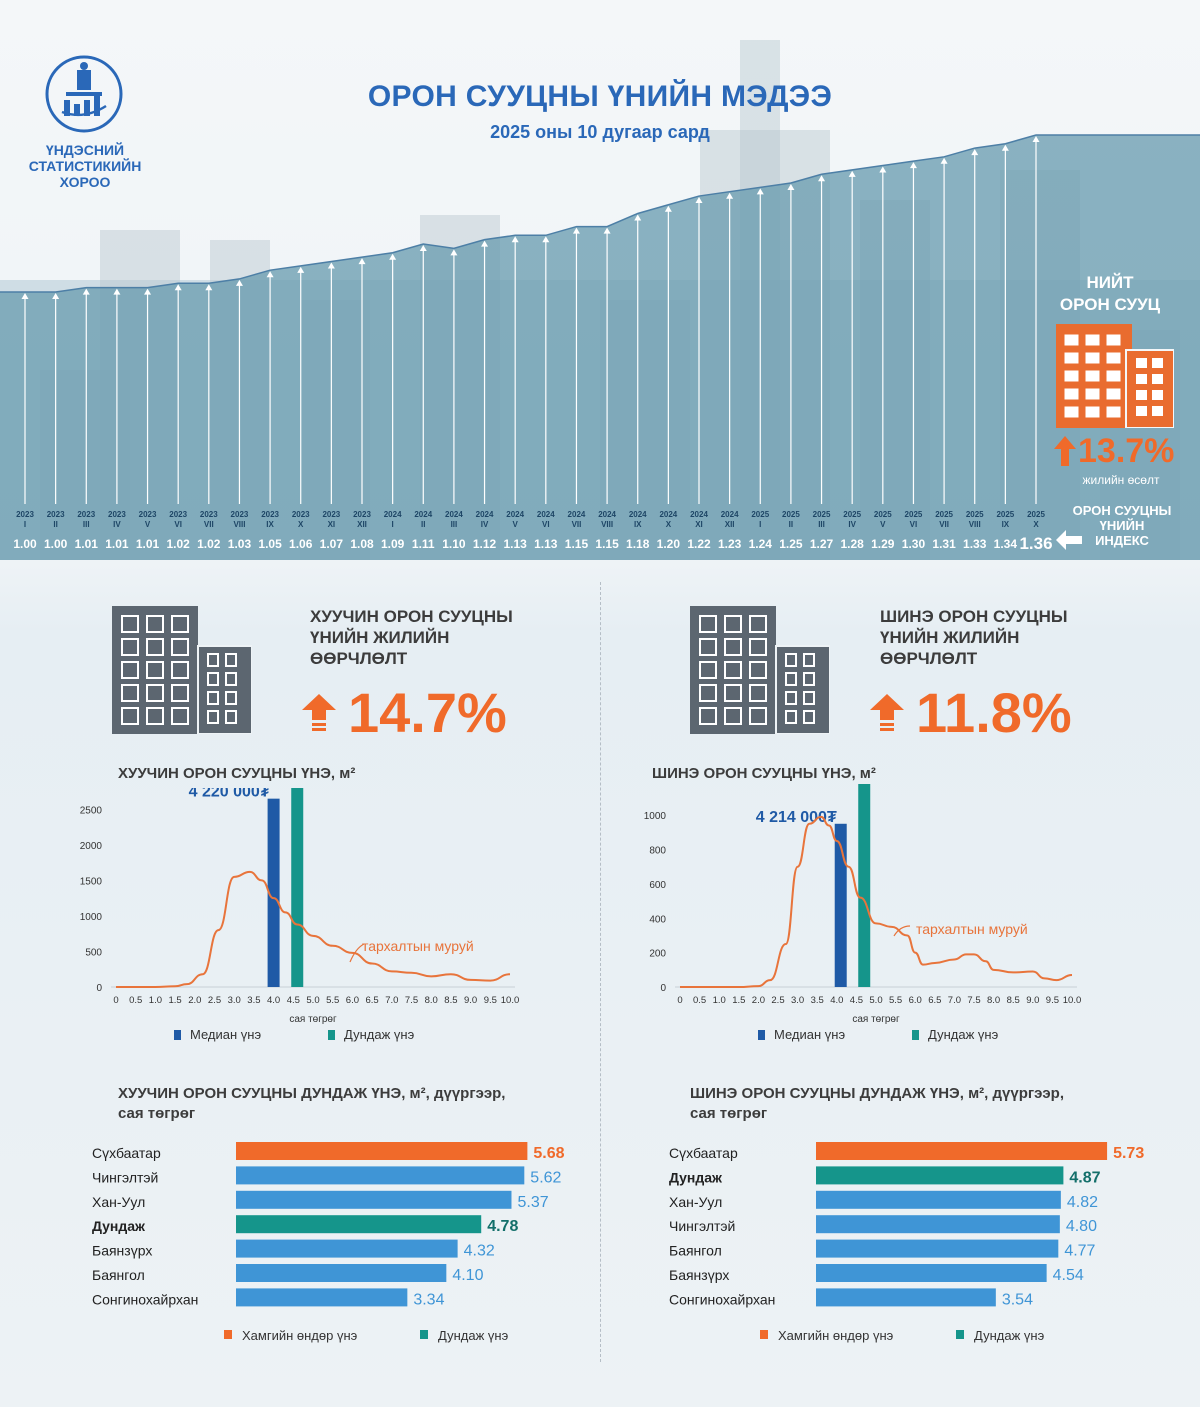  I want to click on used-change-value: 14.7%, so click(427, 712).